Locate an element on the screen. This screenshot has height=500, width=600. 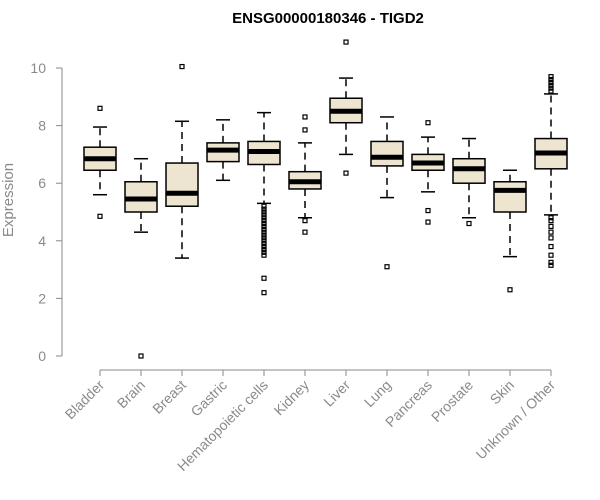
box-hematopoietic-cells is located at coordinates (264, 203).